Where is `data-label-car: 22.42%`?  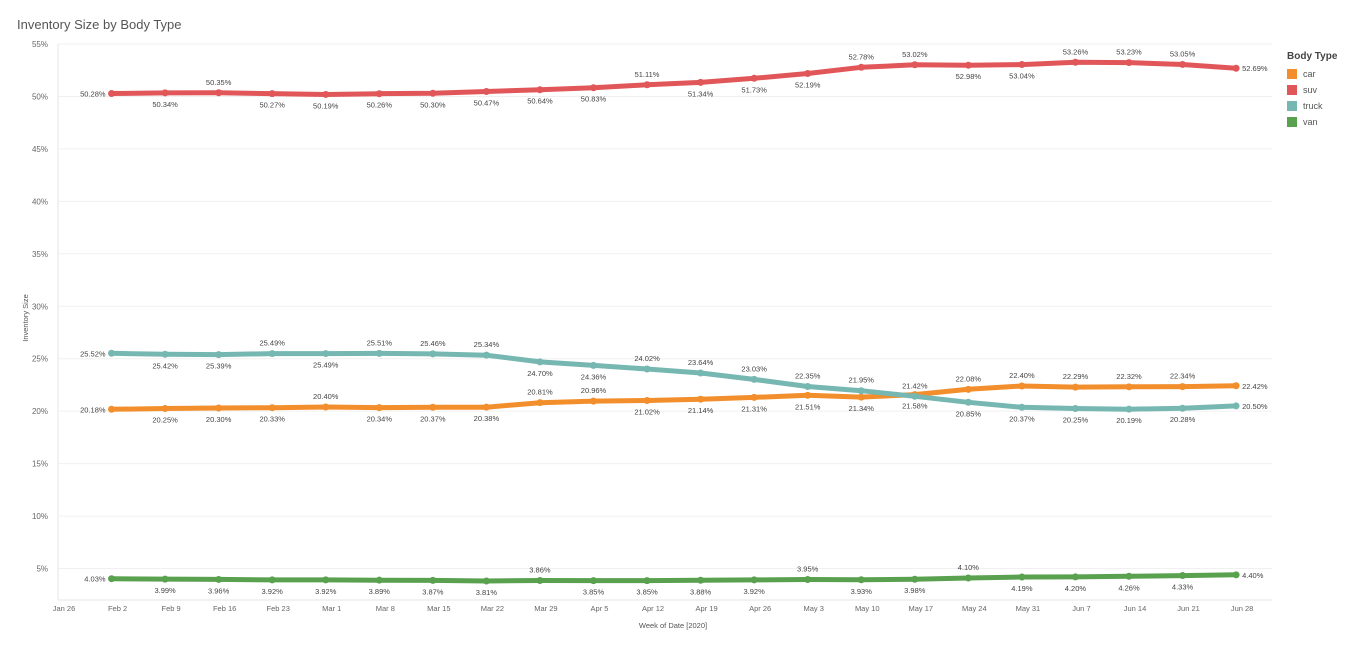
data-label-car: 22.42% is located at coordinates (1255, 386).